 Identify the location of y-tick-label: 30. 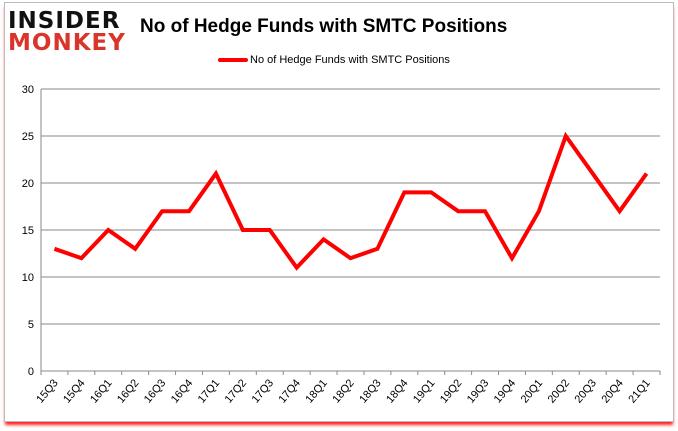
(28, 90).